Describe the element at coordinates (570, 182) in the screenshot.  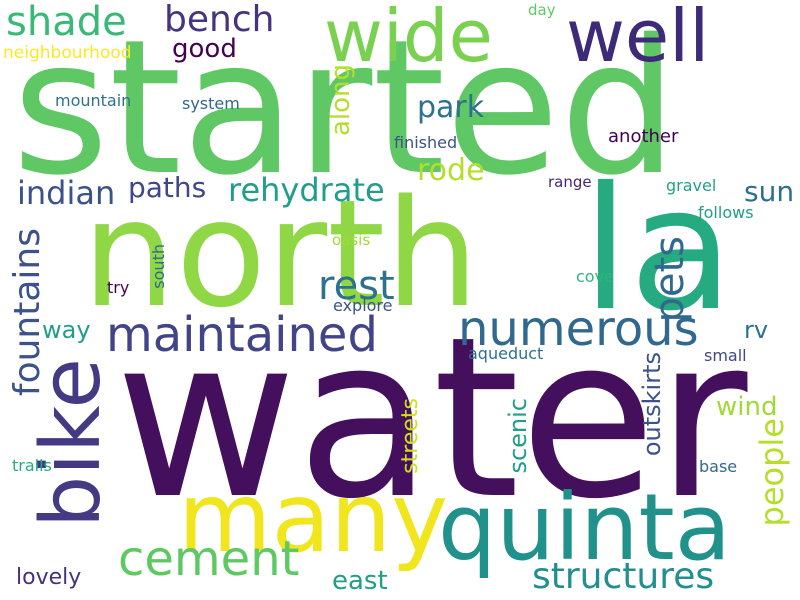
I see `word-range: range` at that location.